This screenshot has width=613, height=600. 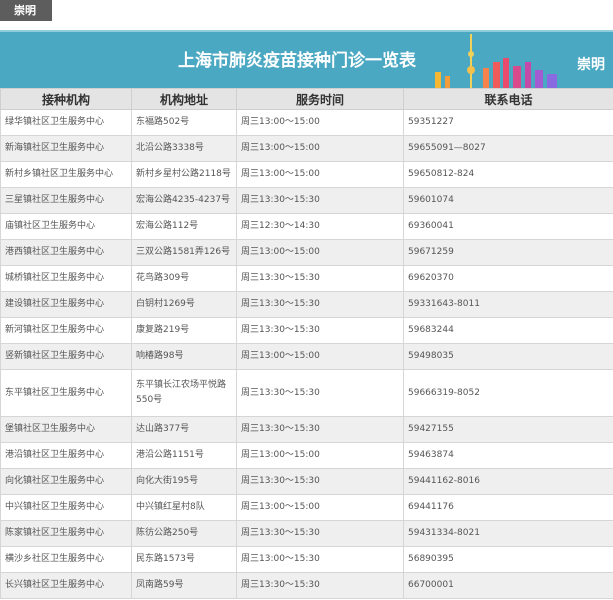 I want to click on table-row: 绿华镇社区卫生服务中心 东福路502号 周三13:00～15:00 59351227, so click(x=306, y=122).